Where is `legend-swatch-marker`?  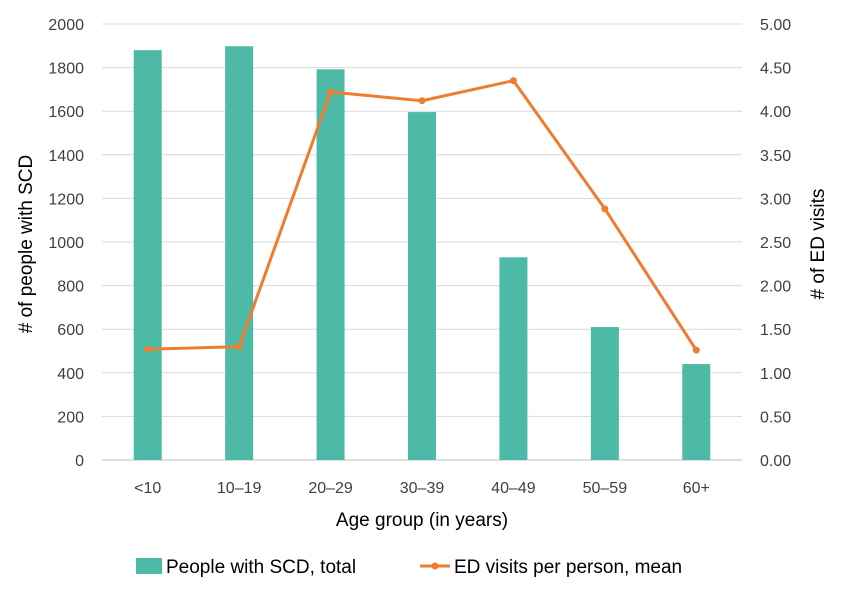 legend-swatch-marker is located at coordinates (435, 566).